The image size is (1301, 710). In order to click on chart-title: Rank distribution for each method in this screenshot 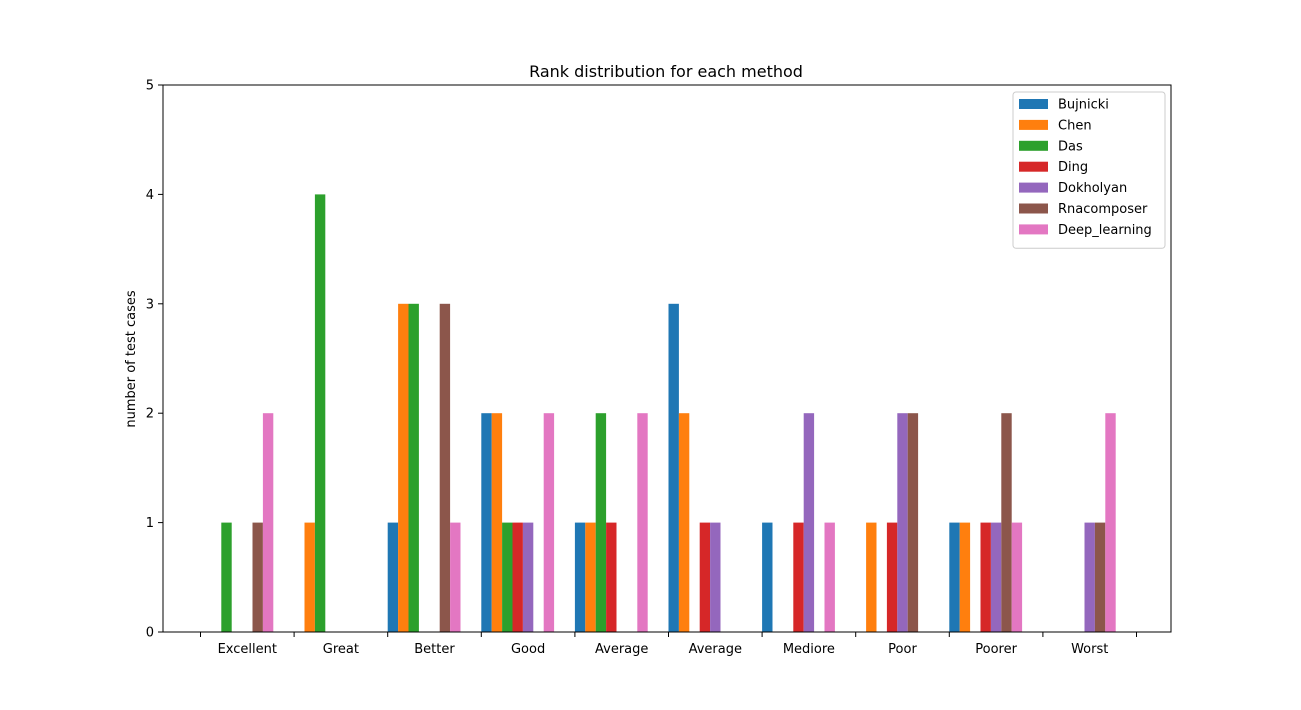, I will do `click(666, 71)`.